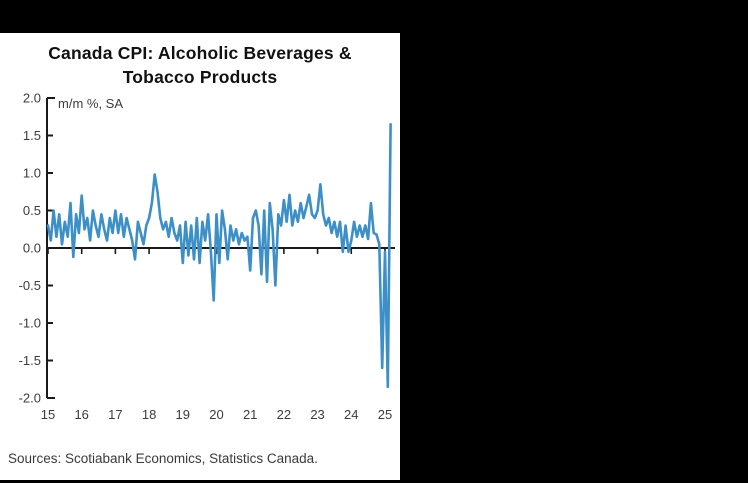 This screenshot has height=483, width=748. What do you see at coordinates (385, 414) in the screenshot?
I see `x-tick-label: 25` at bounding box center [385, 414].